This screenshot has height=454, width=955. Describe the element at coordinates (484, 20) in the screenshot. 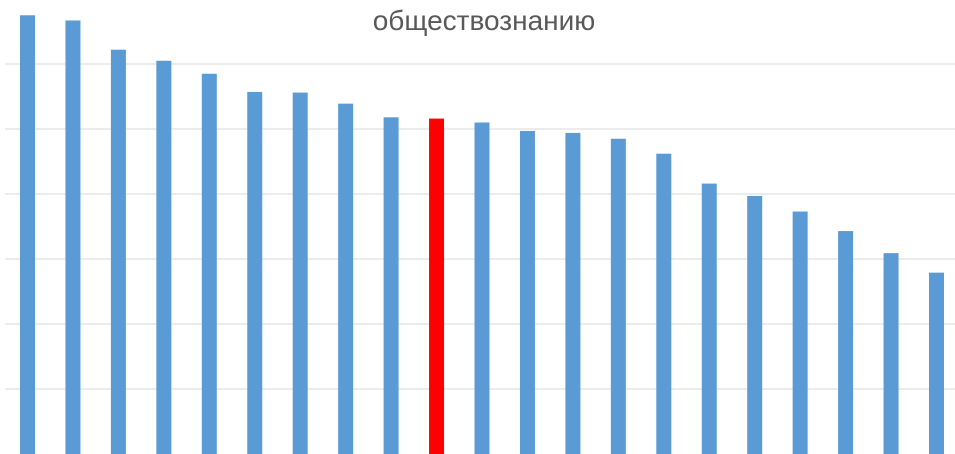

I see `chart-title: обществознанию` at that location.